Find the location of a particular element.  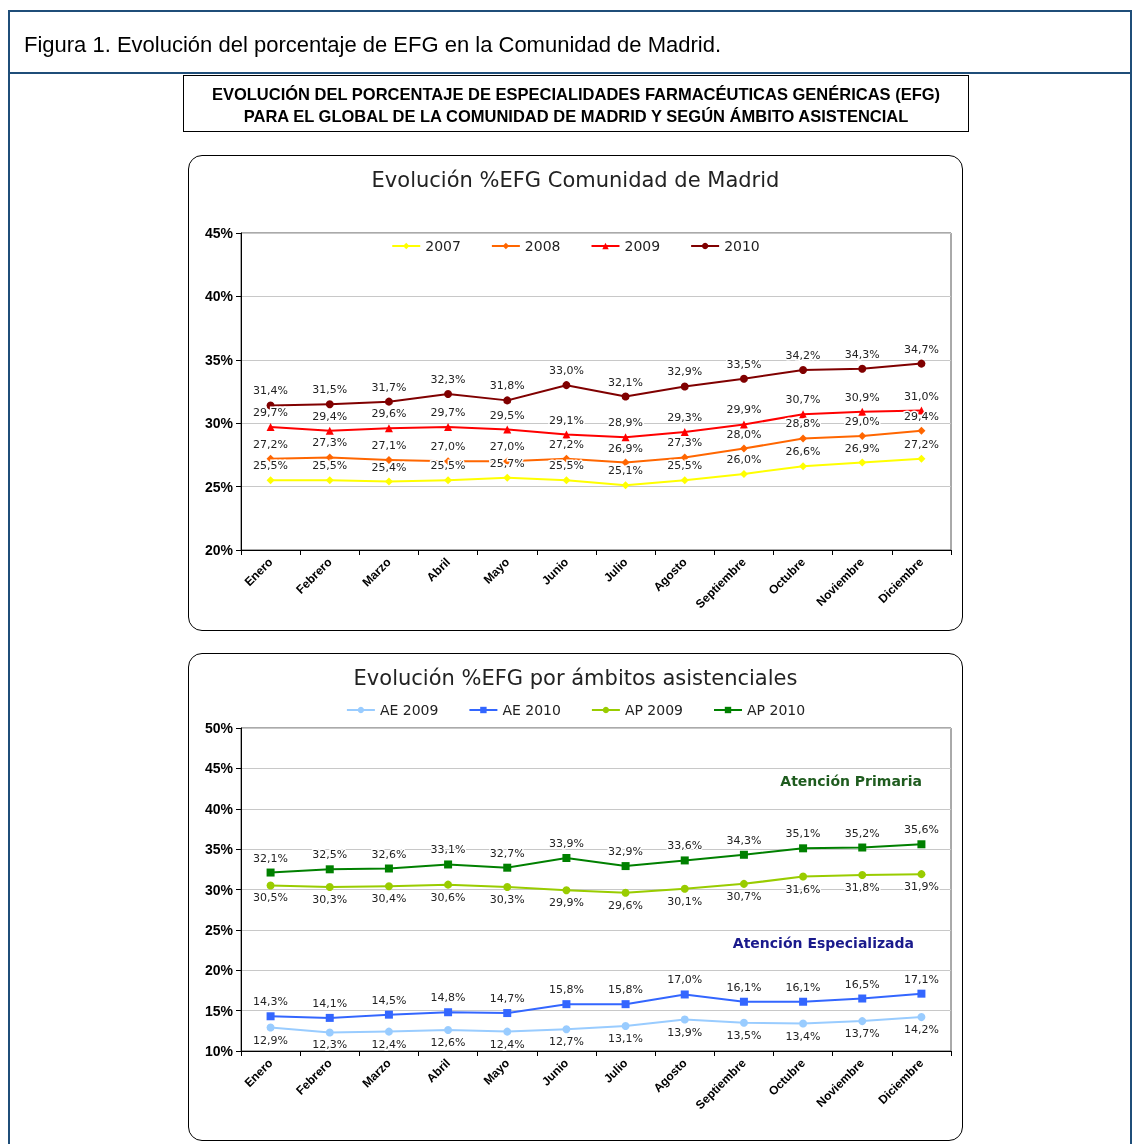

data-label: 34,2% is located at coordinates (803, 355).